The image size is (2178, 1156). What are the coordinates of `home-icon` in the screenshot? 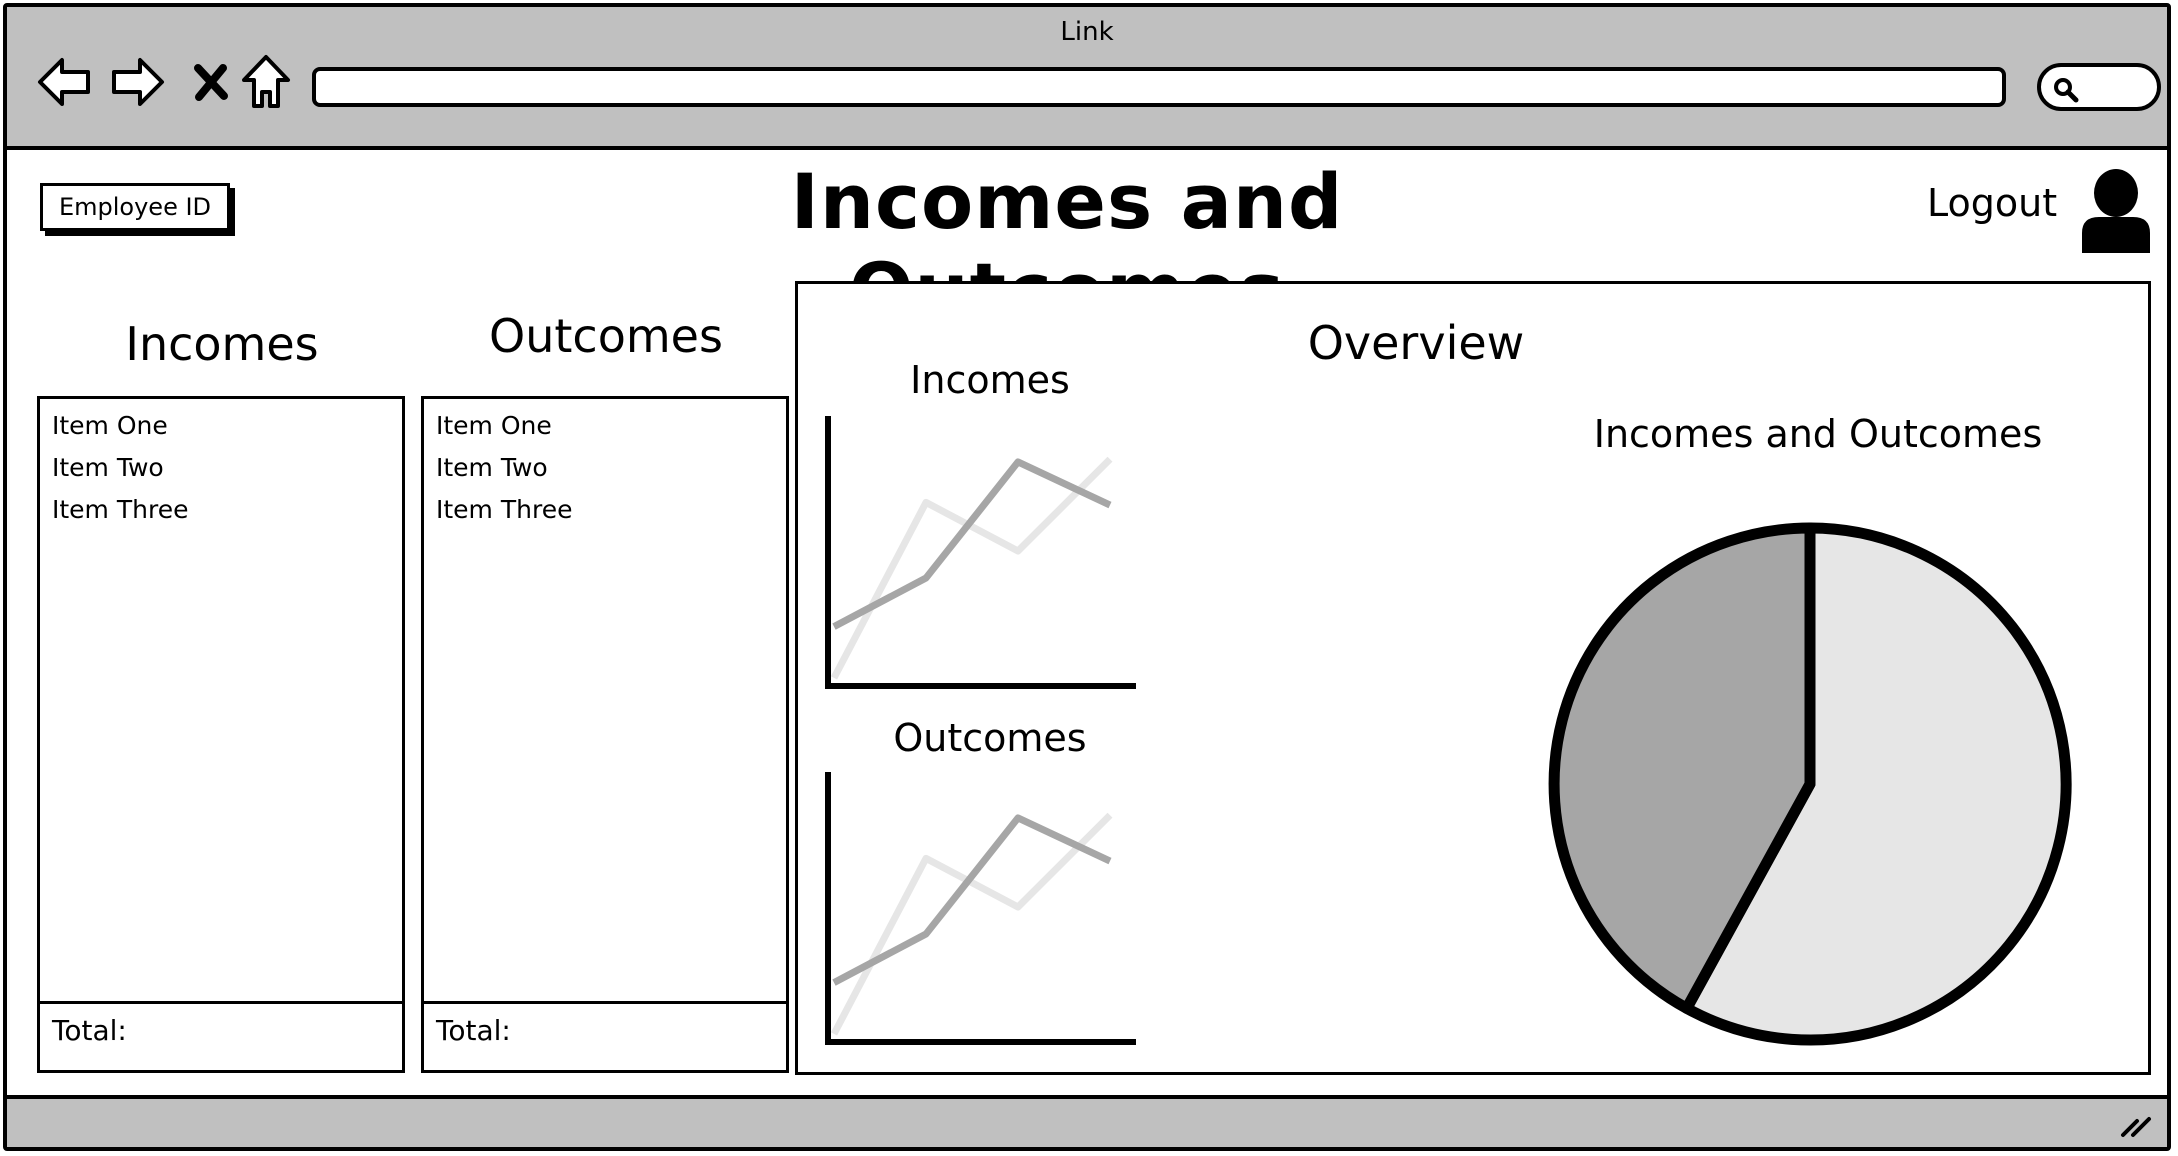 It's located at (266, 82).